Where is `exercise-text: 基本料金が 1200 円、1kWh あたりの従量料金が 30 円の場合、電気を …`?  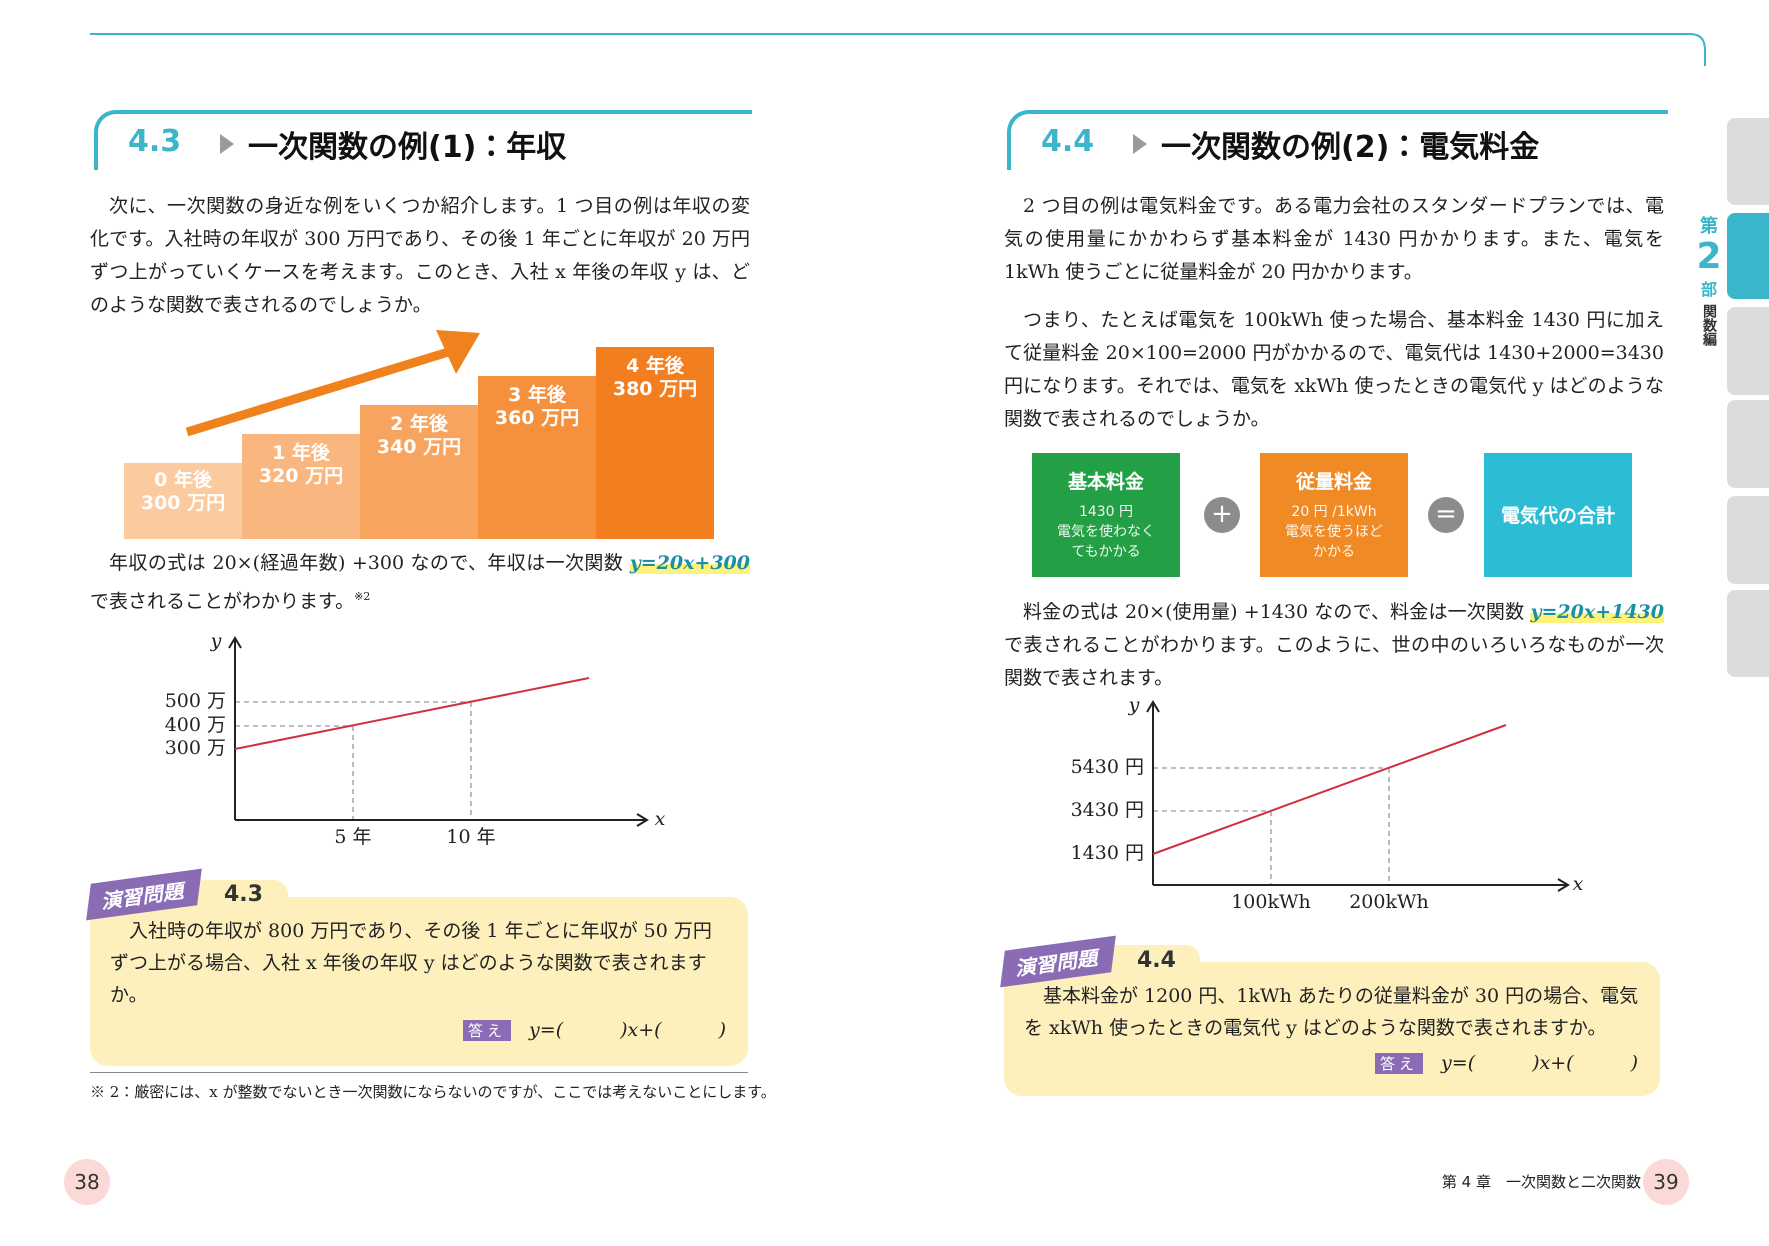 exercise-text: 基本料金が 1200 円、1kWh あたりの従量料金が 30 円の場合、電気を … is located at coordinates (1331, 1012).